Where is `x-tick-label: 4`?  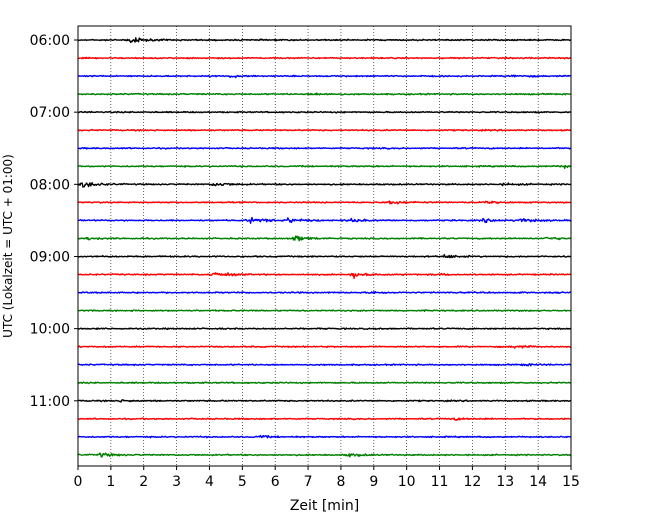
x-tick-label: 4 is located at coordinates (209, 482).